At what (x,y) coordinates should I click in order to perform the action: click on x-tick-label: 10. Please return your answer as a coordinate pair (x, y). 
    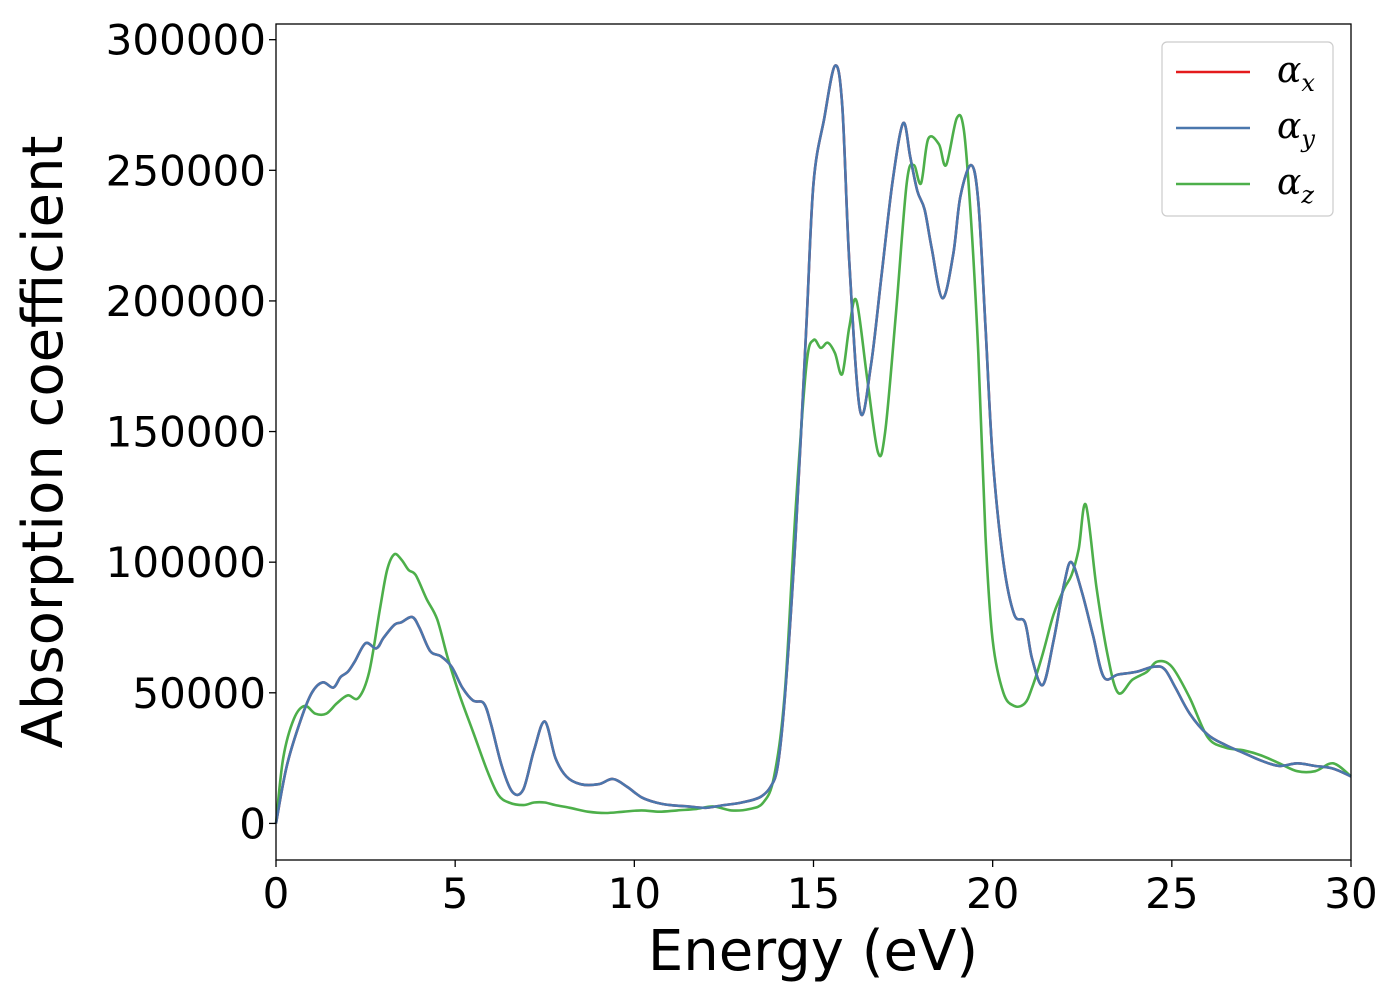
    Looking at the image, I should click on (634, 893).